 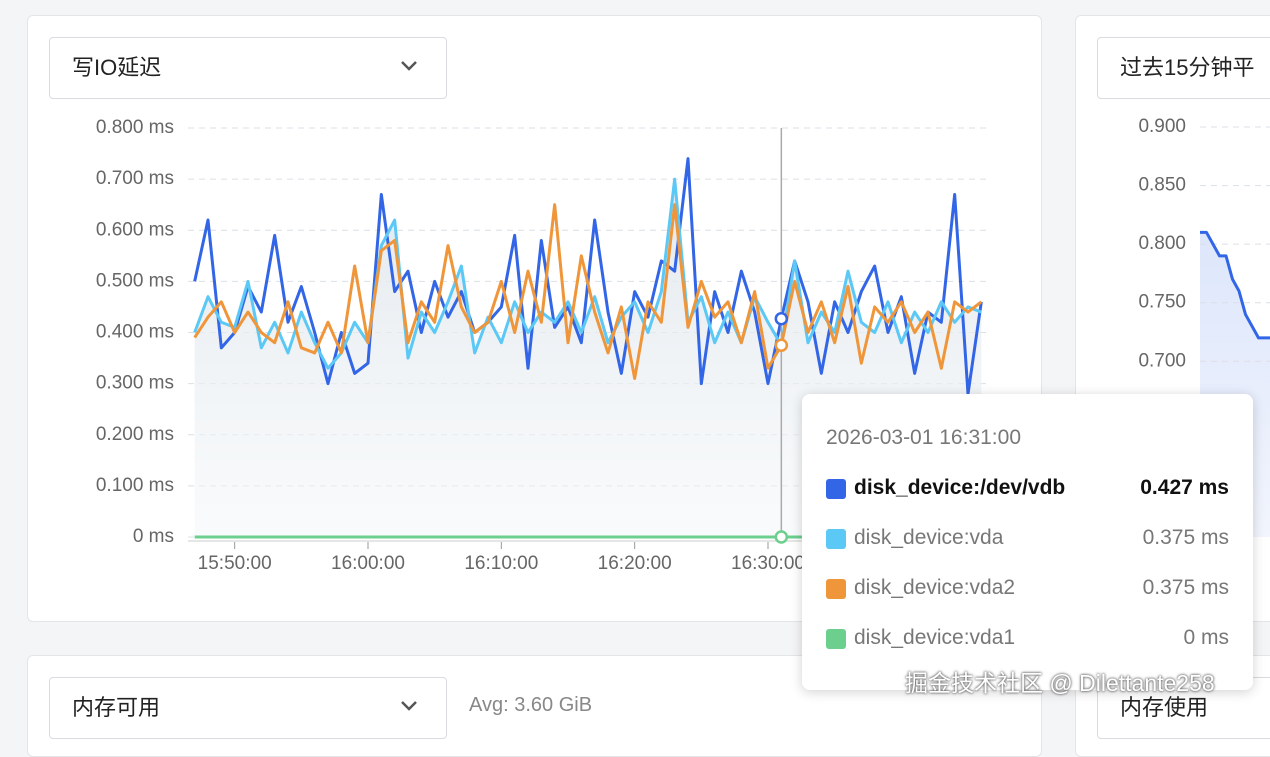 What do you see at coordinates (1027, 589) in the screenshot?
I see `tooltip-row: disk_device:vda2 0.375 ms` at bounding box center [1027, 589].